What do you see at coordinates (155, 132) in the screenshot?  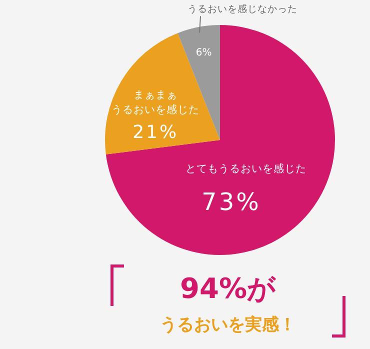 I see `data-label: 21%` at bounding box center [155, 132].